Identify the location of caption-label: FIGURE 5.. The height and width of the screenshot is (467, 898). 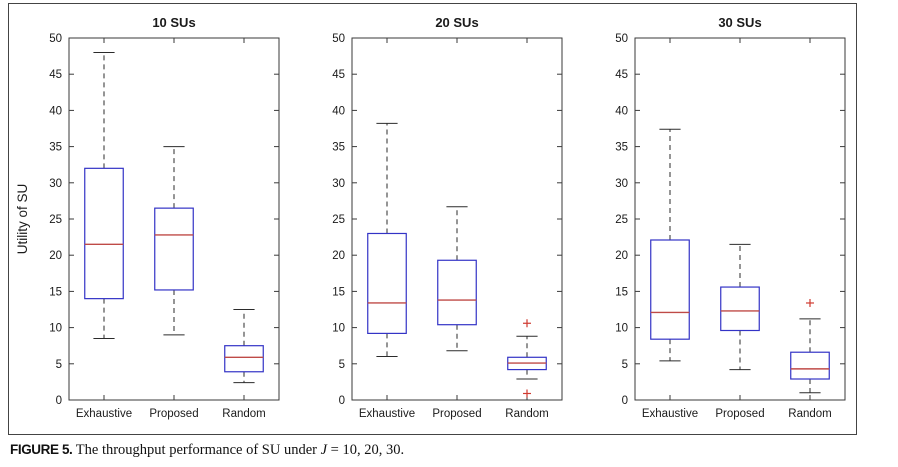
(41, 449).